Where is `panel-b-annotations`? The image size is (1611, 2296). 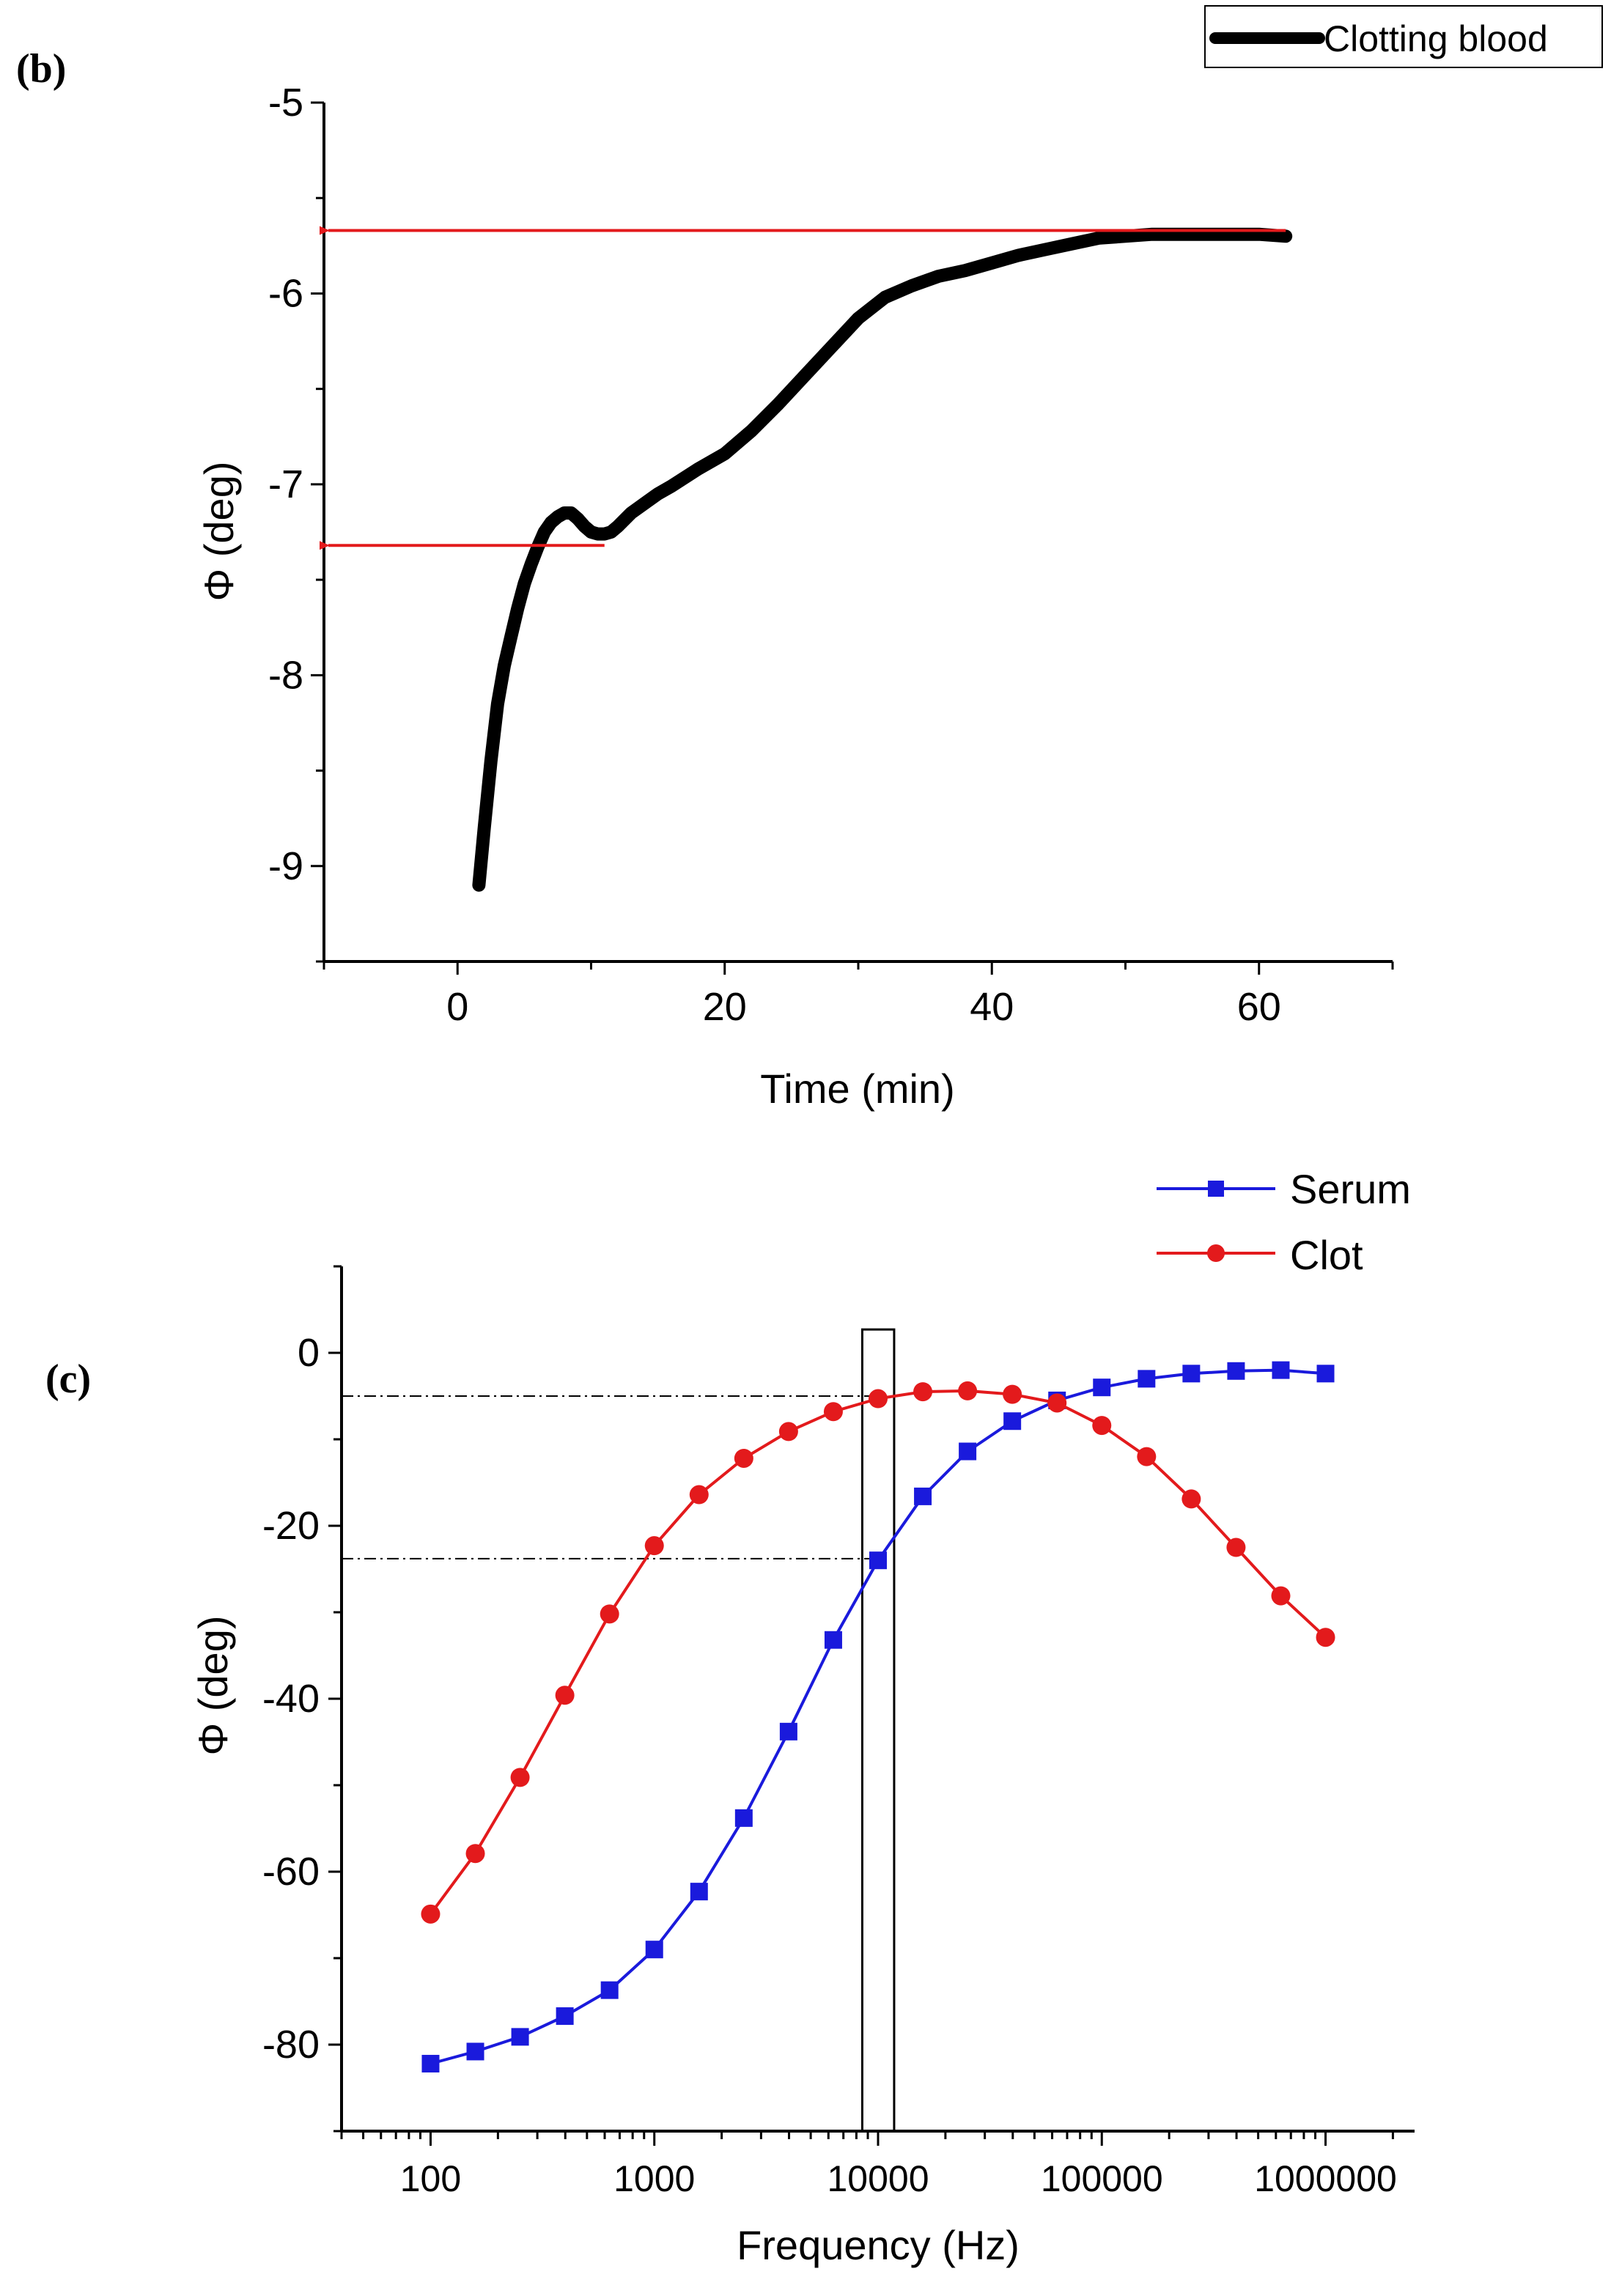 panel-b-annotations is located at coordinates (803, 388).